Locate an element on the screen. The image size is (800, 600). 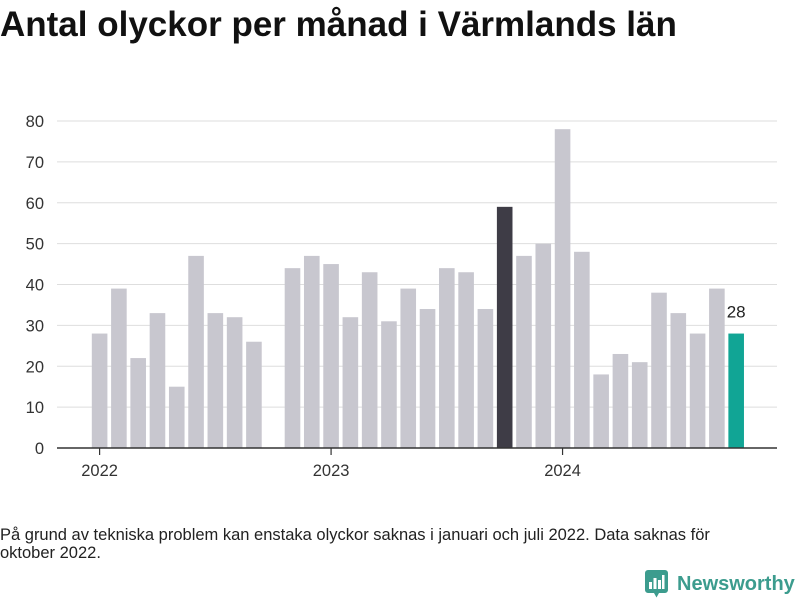
y-tick-label-40: 40 is located at coordinates (35, 286).